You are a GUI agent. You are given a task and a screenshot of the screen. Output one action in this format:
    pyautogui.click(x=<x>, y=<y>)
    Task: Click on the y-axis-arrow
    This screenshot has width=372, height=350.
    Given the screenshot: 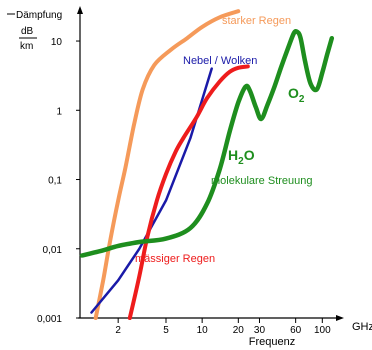 What is the action you would take?
    pyautogui.click(x=80, y=10)
    